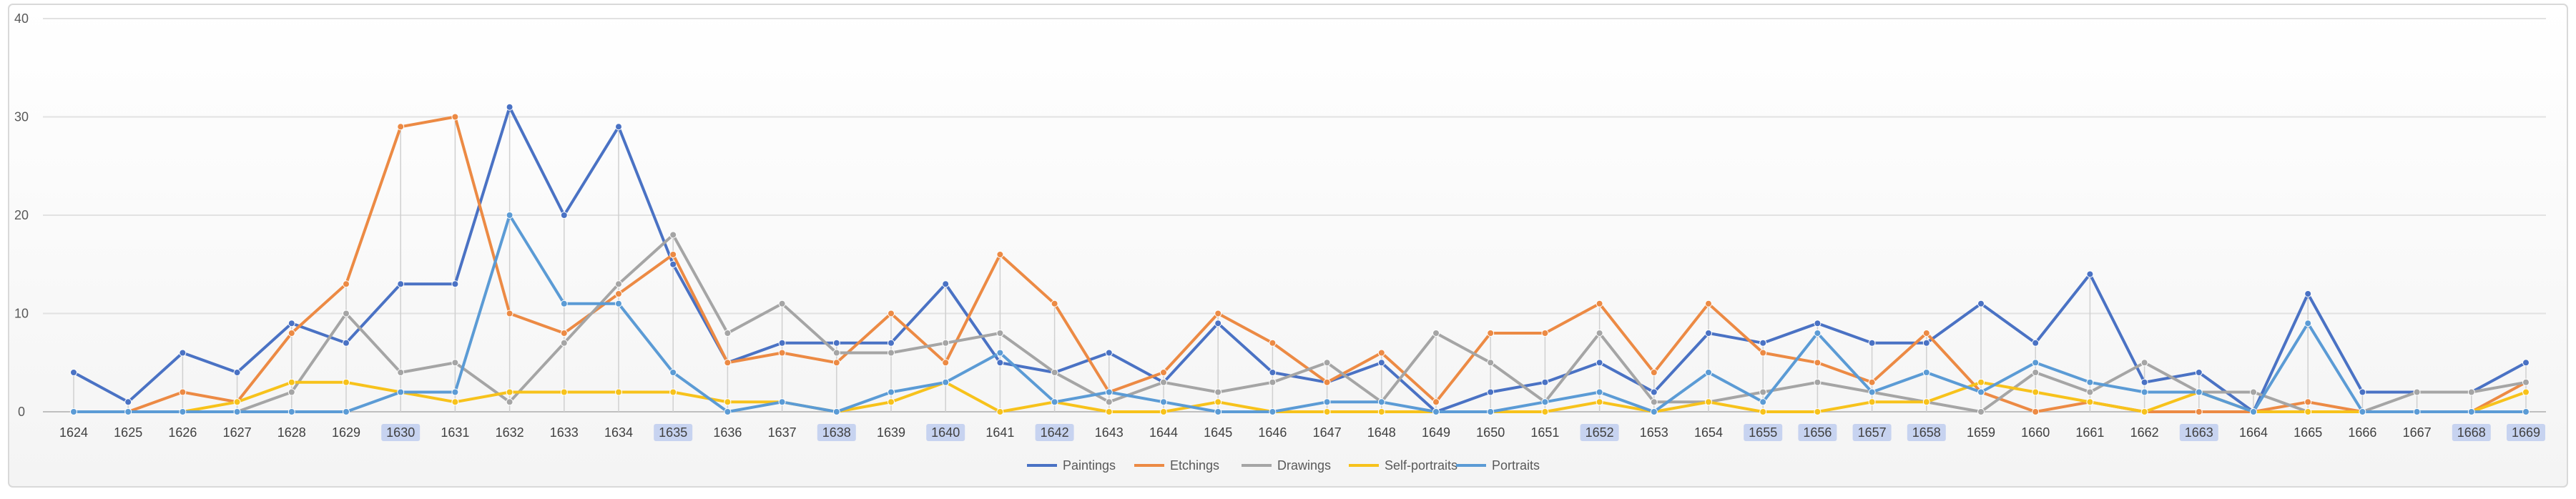  What do you see at coordinates (1516, 465) in the screenshot?
I see `legend-label: Portraits` at bounding box center [1516, 465].